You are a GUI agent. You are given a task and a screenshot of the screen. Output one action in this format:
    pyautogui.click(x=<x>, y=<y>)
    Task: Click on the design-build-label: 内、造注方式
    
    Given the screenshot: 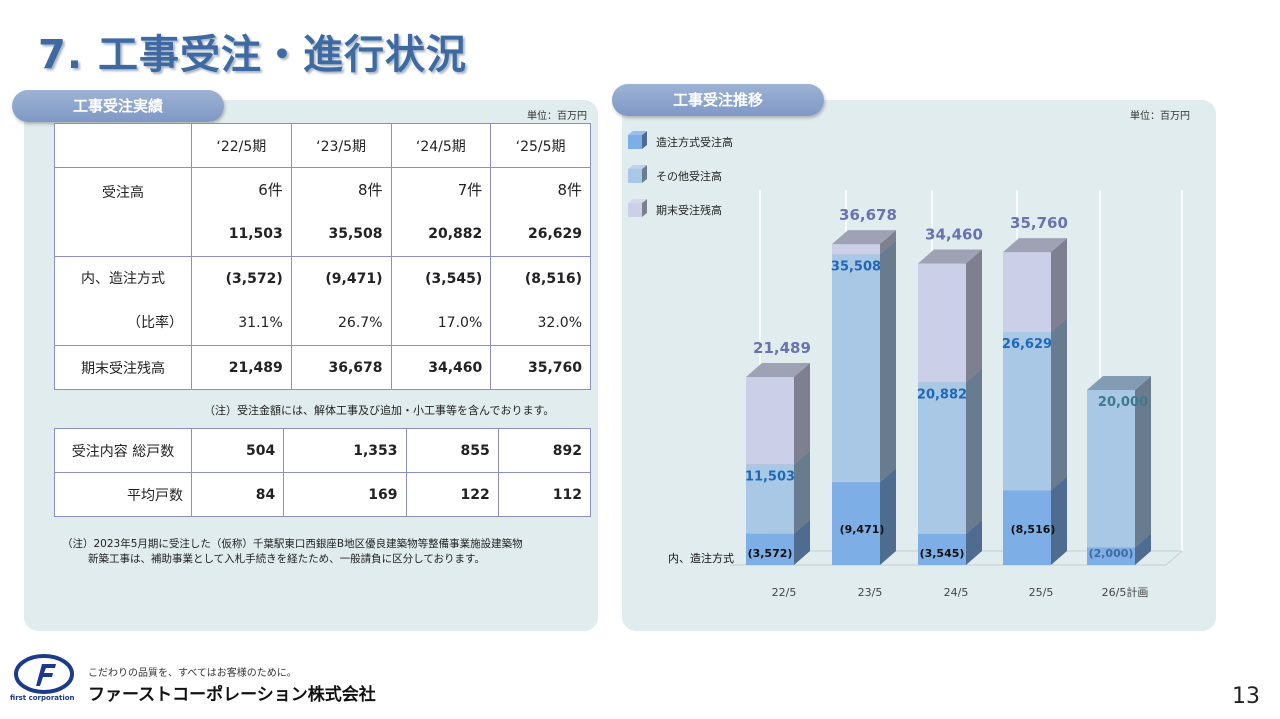 What is the action you would take?
    pyautogui.click(x=123, y=279)
    